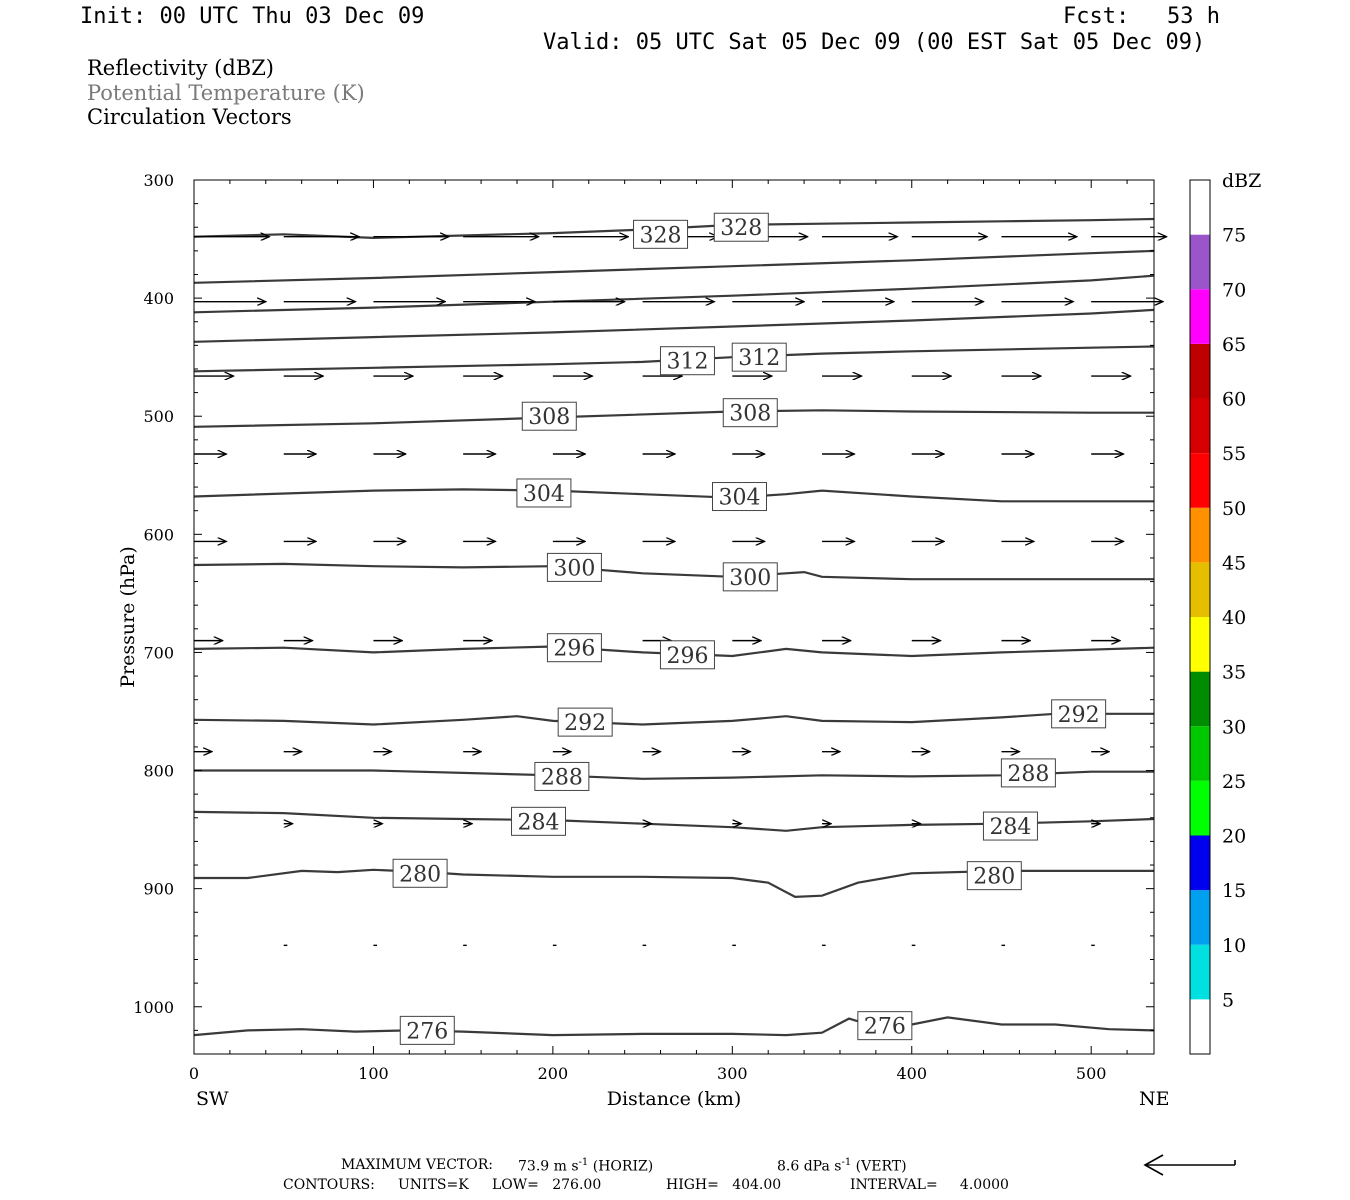 This screenshot has width=1350, height=1200. What do you see at coordinates (1234, 618) in the screenshot?
I see `colorbar-tick-label: 40` at bounding box center [1234, 618].